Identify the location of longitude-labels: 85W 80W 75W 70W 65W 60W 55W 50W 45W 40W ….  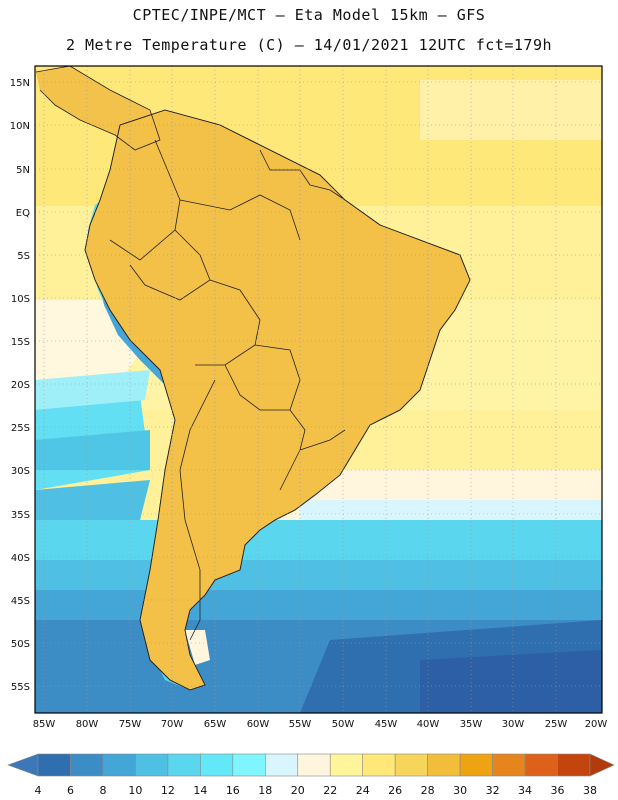
(320, 724).